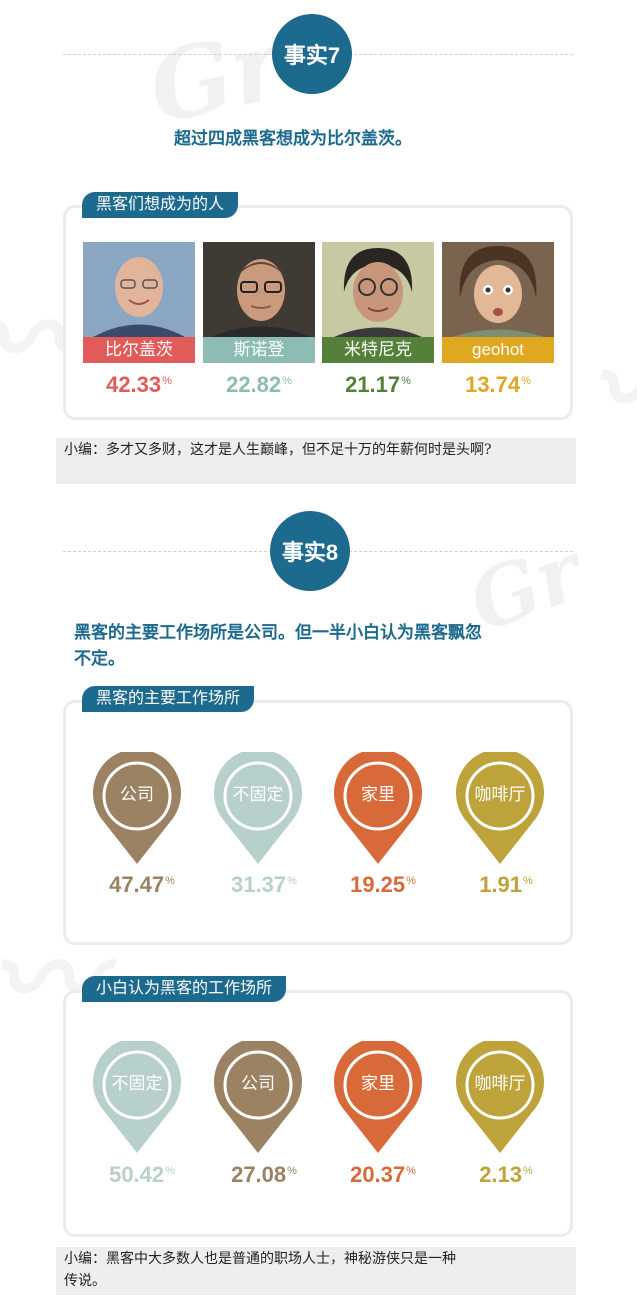 Image resolution: width=637 pixels, height=1308 pixels. I want to click on data-label: 47.47%, so click(142, 884).